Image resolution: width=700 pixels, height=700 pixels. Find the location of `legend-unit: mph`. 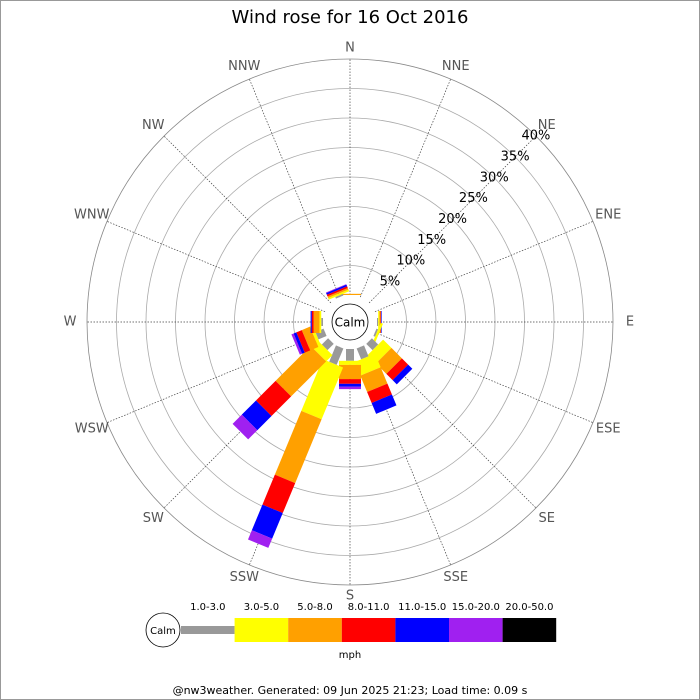

legend-unit: mph is located at coordinates (350, 655).